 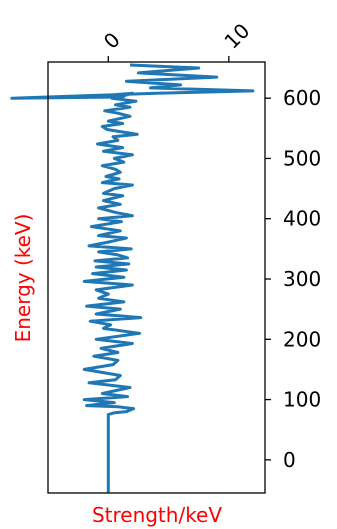 I want to click on y-axis-label: Energy (keV), so click(x=23, y=278).